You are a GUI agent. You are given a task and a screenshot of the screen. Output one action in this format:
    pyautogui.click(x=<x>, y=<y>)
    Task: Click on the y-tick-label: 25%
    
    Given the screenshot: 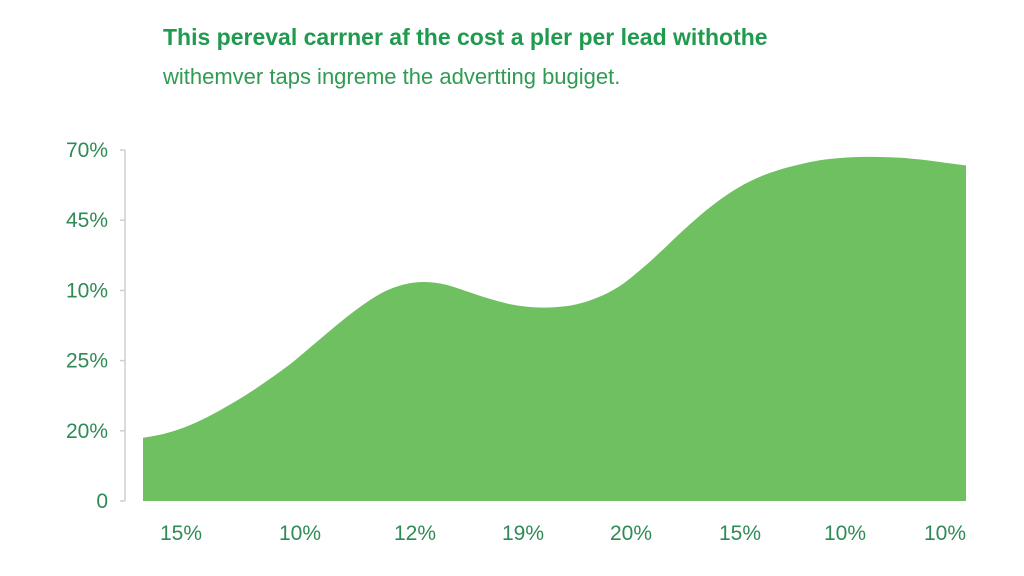 What is the action you would take?
    pyautogui.click(x=87, y=361)
    